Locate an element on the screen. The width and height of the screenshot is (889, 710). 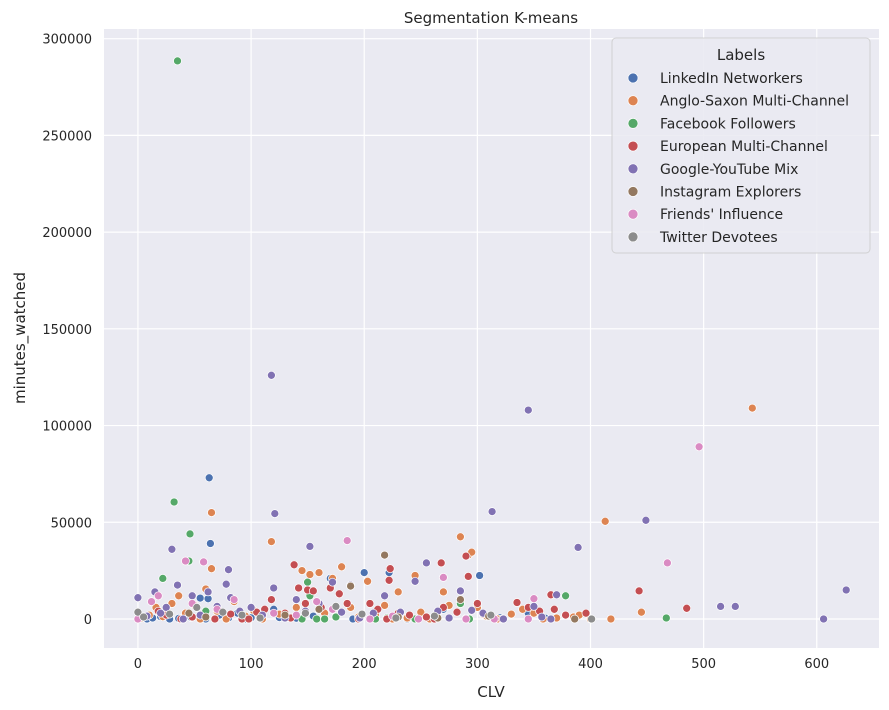
x-tick-labels: 0 100 200 300 400 500 600 is located at coordinates (481, 664).